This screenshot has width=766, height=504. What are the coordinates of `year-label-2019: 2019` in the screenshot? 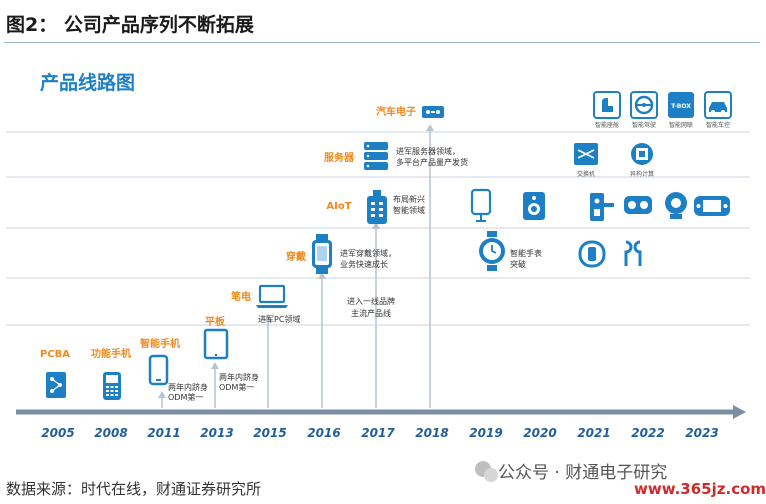 It's located at (485, 433).